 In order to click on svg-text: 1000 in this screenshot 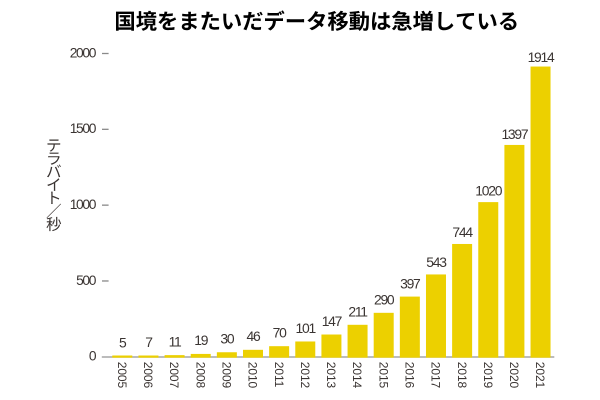, I will do `click(83, 204)`.